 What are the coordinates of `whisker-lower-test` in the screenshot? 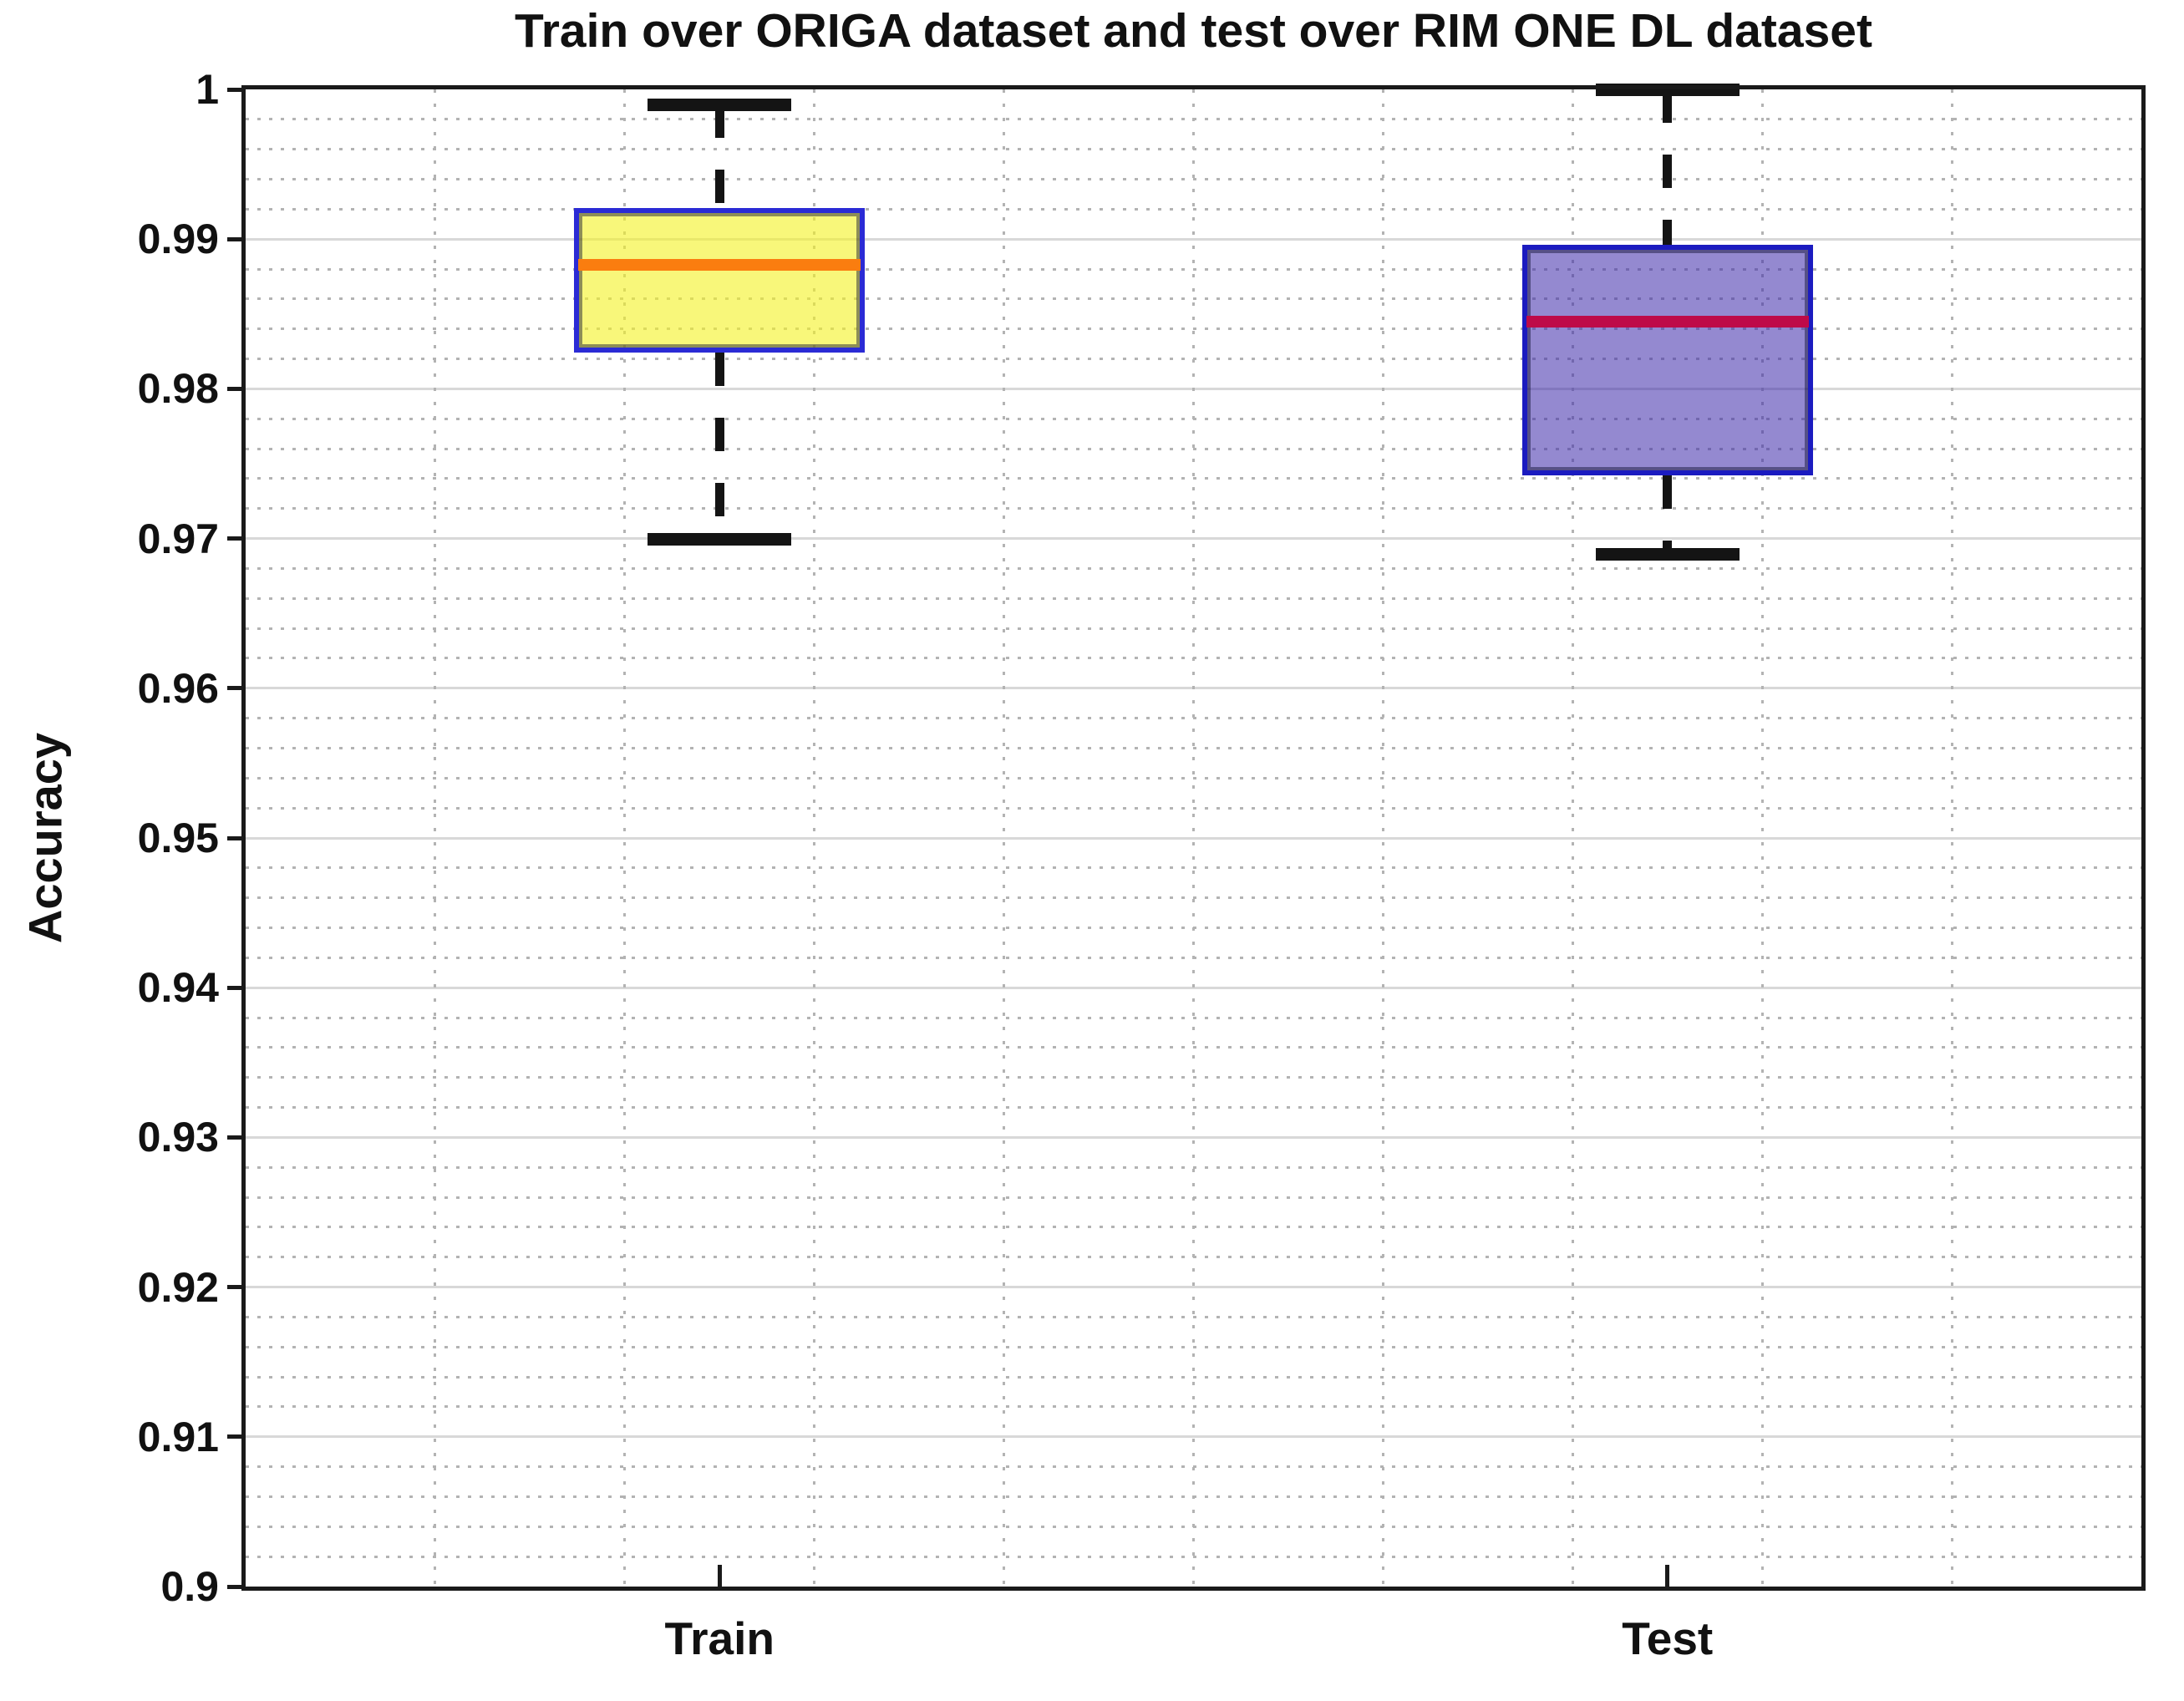 It's located at (1668, 514).